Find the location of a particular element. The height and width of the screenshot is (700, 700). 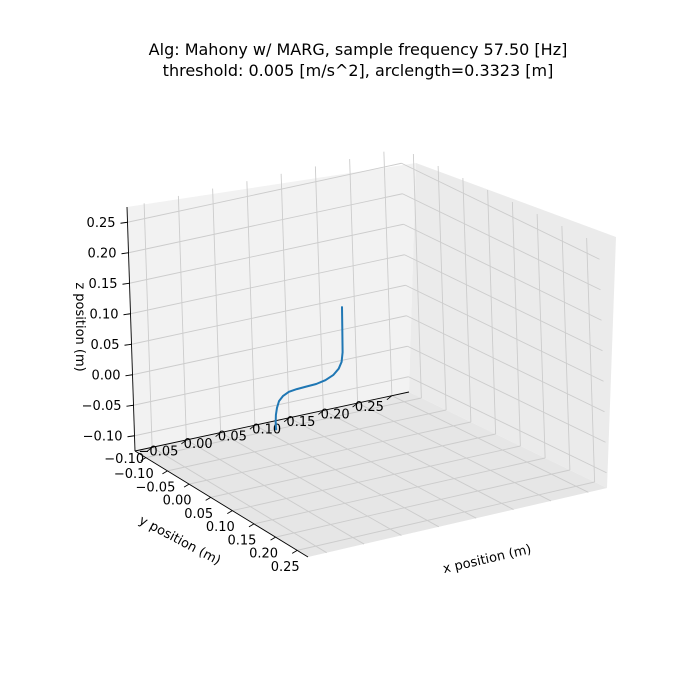

z-tick-labels: −0.10 −0.05 0.00 0.05 0.10 0.15 0.20 0.25 is located at coordinates (102, 330).